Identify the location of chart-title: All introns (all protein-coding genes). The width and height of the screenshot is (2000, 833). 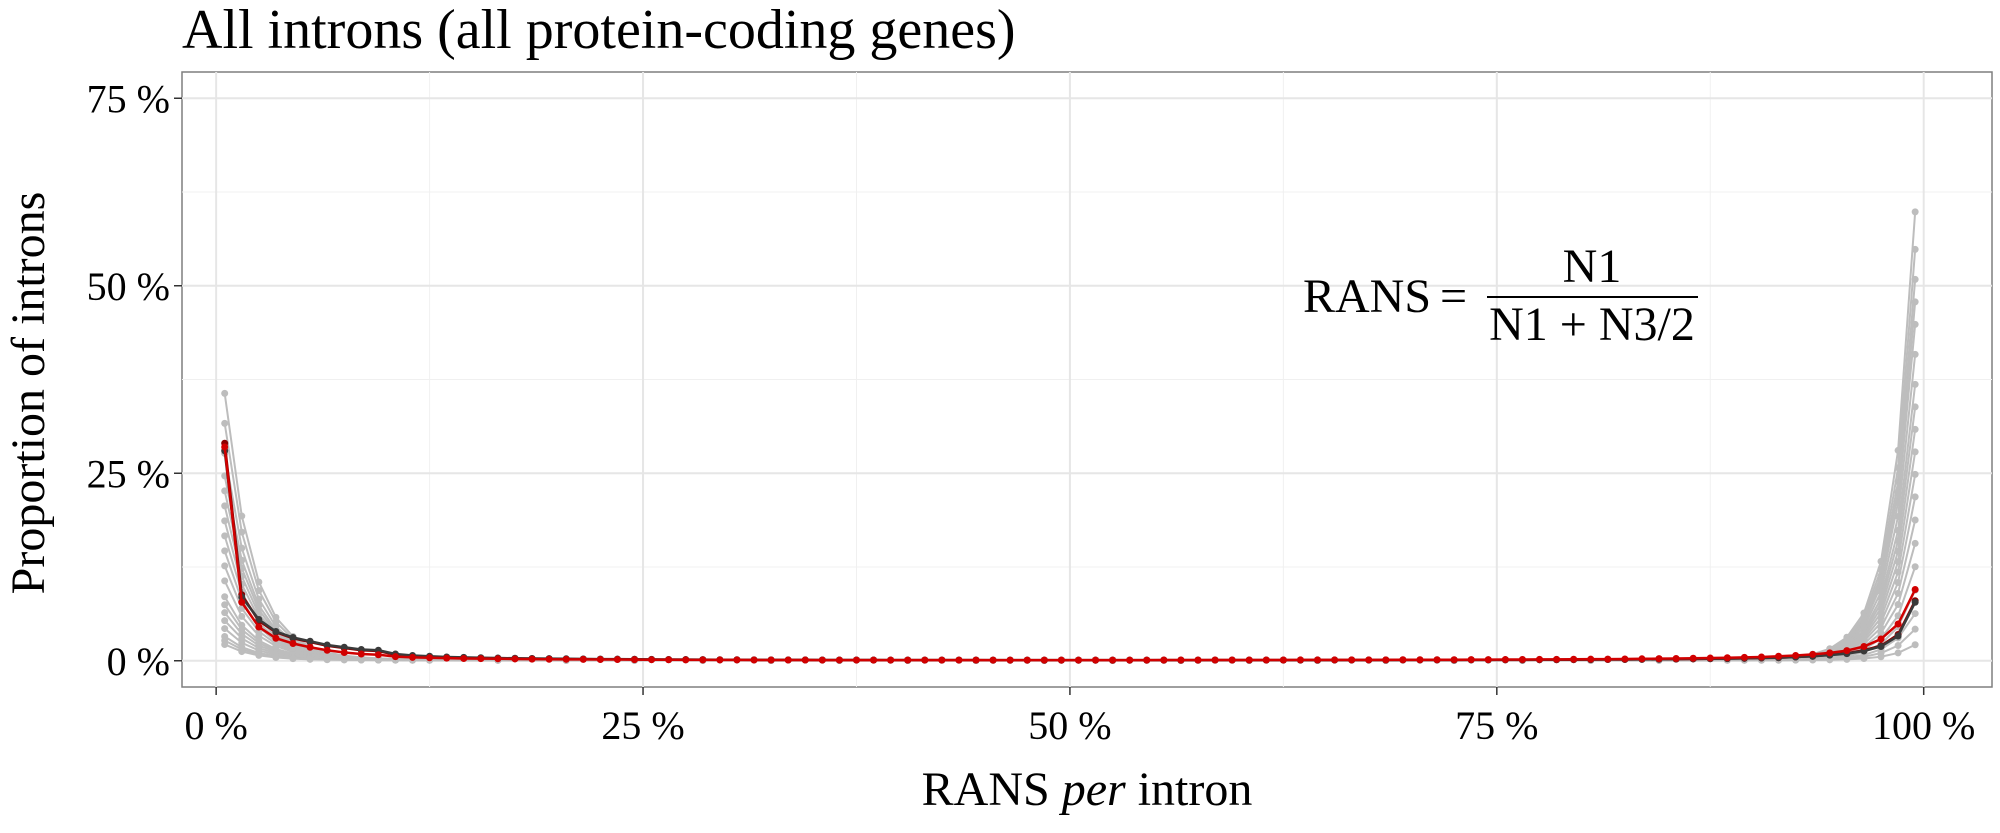
(599, 30).